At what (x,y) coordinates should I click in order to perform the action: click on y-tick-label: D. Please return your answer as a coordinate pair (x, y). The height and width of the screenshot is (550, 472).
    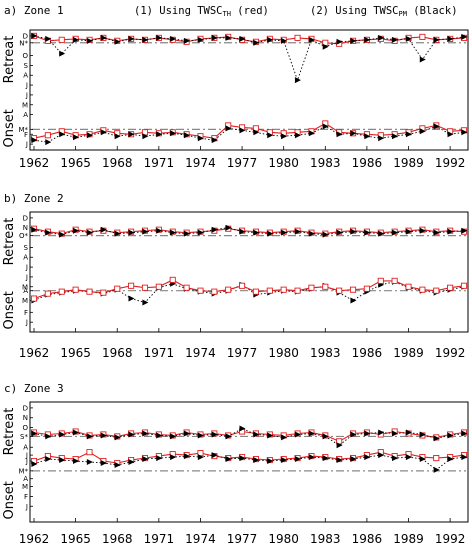
    Looking at the image, I should click on (25, 218).